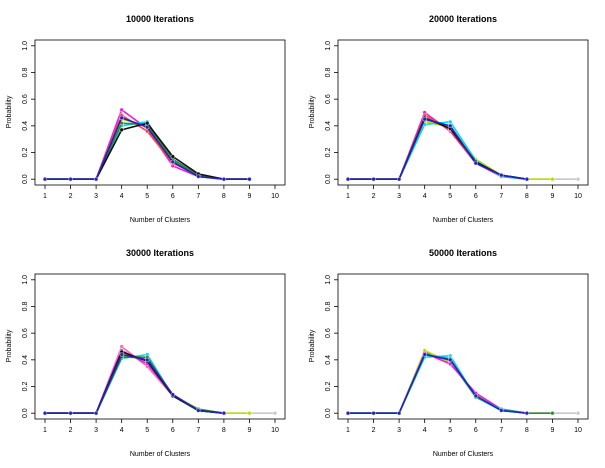 Image resolution: width=605 pixels, height=468 pixels. I want to click on chart-title: 50000 Iterations, so click(463, 253).